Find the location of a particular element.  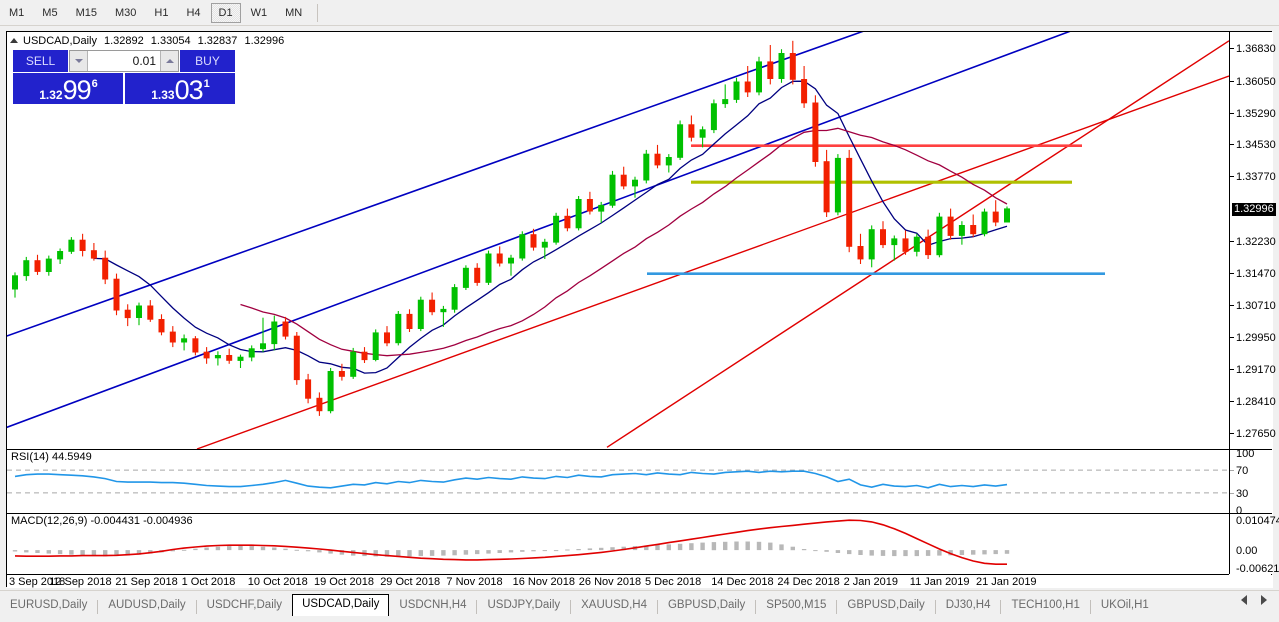

macd-pane: MACD(12,26,9) -0.004431 -0.004936 is located at coordinates (618, 544).